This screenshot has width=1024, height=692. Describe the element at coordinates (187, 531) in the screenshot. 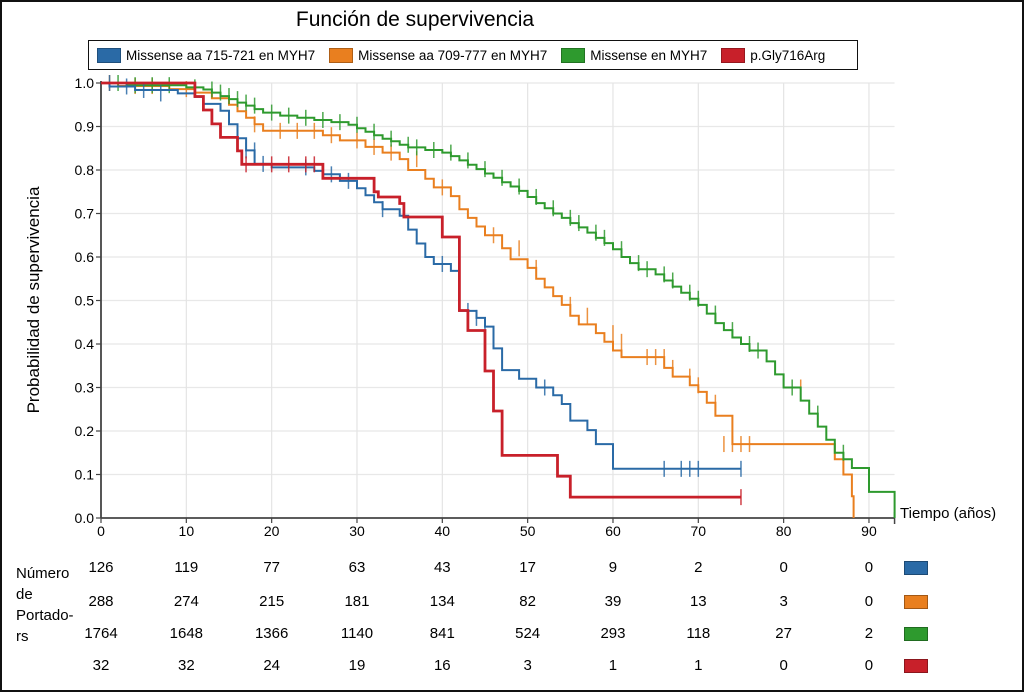

I see `x-tick-label: 10` at that location.